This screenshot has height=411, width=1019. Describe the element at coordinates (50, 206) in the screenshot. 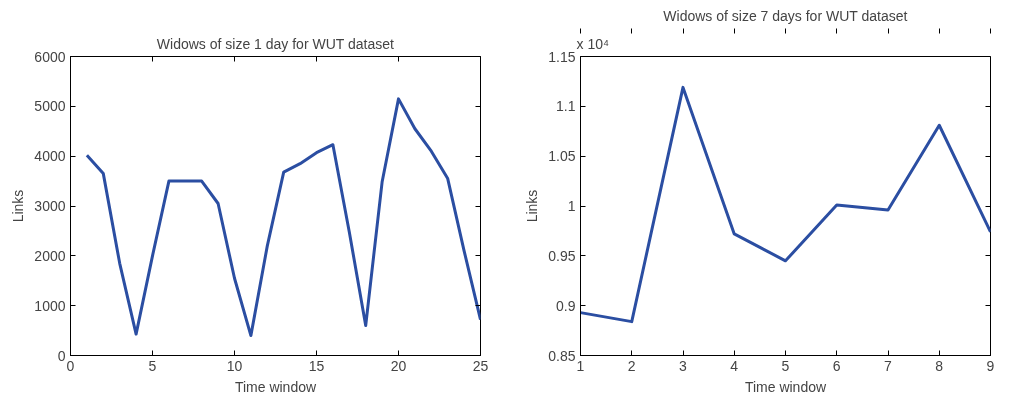

I see `y-tick-label: 3000` at that location.